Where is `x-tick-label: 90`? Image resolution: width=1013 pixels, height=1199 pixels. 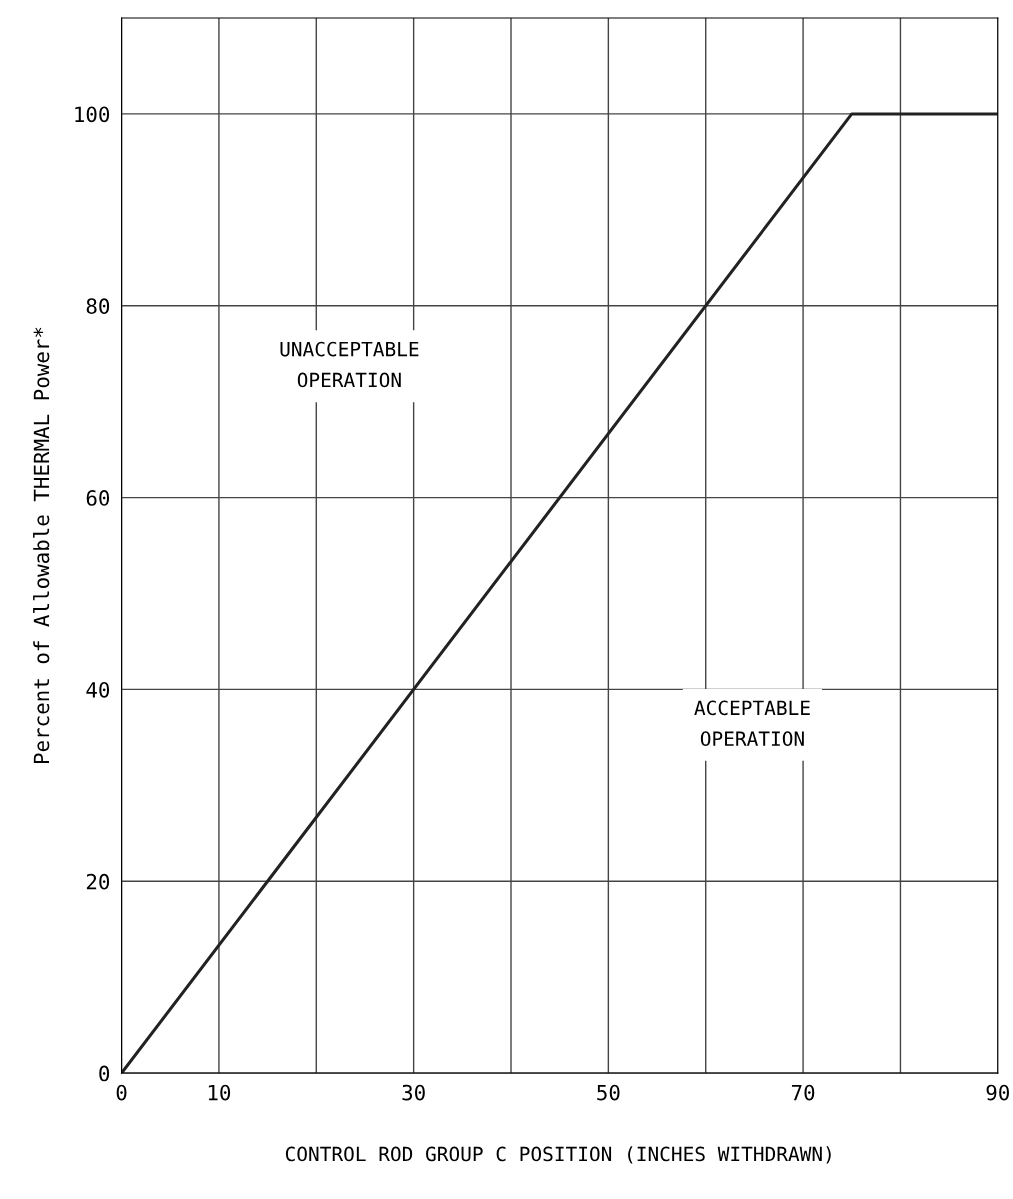
x-tick-label: 90 is located at coordinates (997, 1092).